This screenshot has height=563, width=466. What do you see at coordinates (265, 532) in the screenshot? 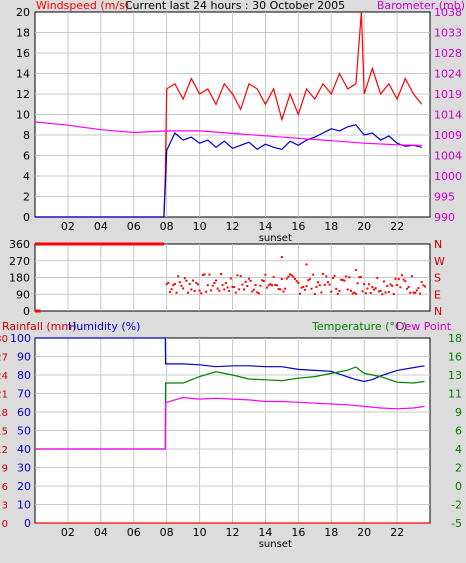
I see `temp-x-axis-tick-label: 14` at bounding box center [265, 532].